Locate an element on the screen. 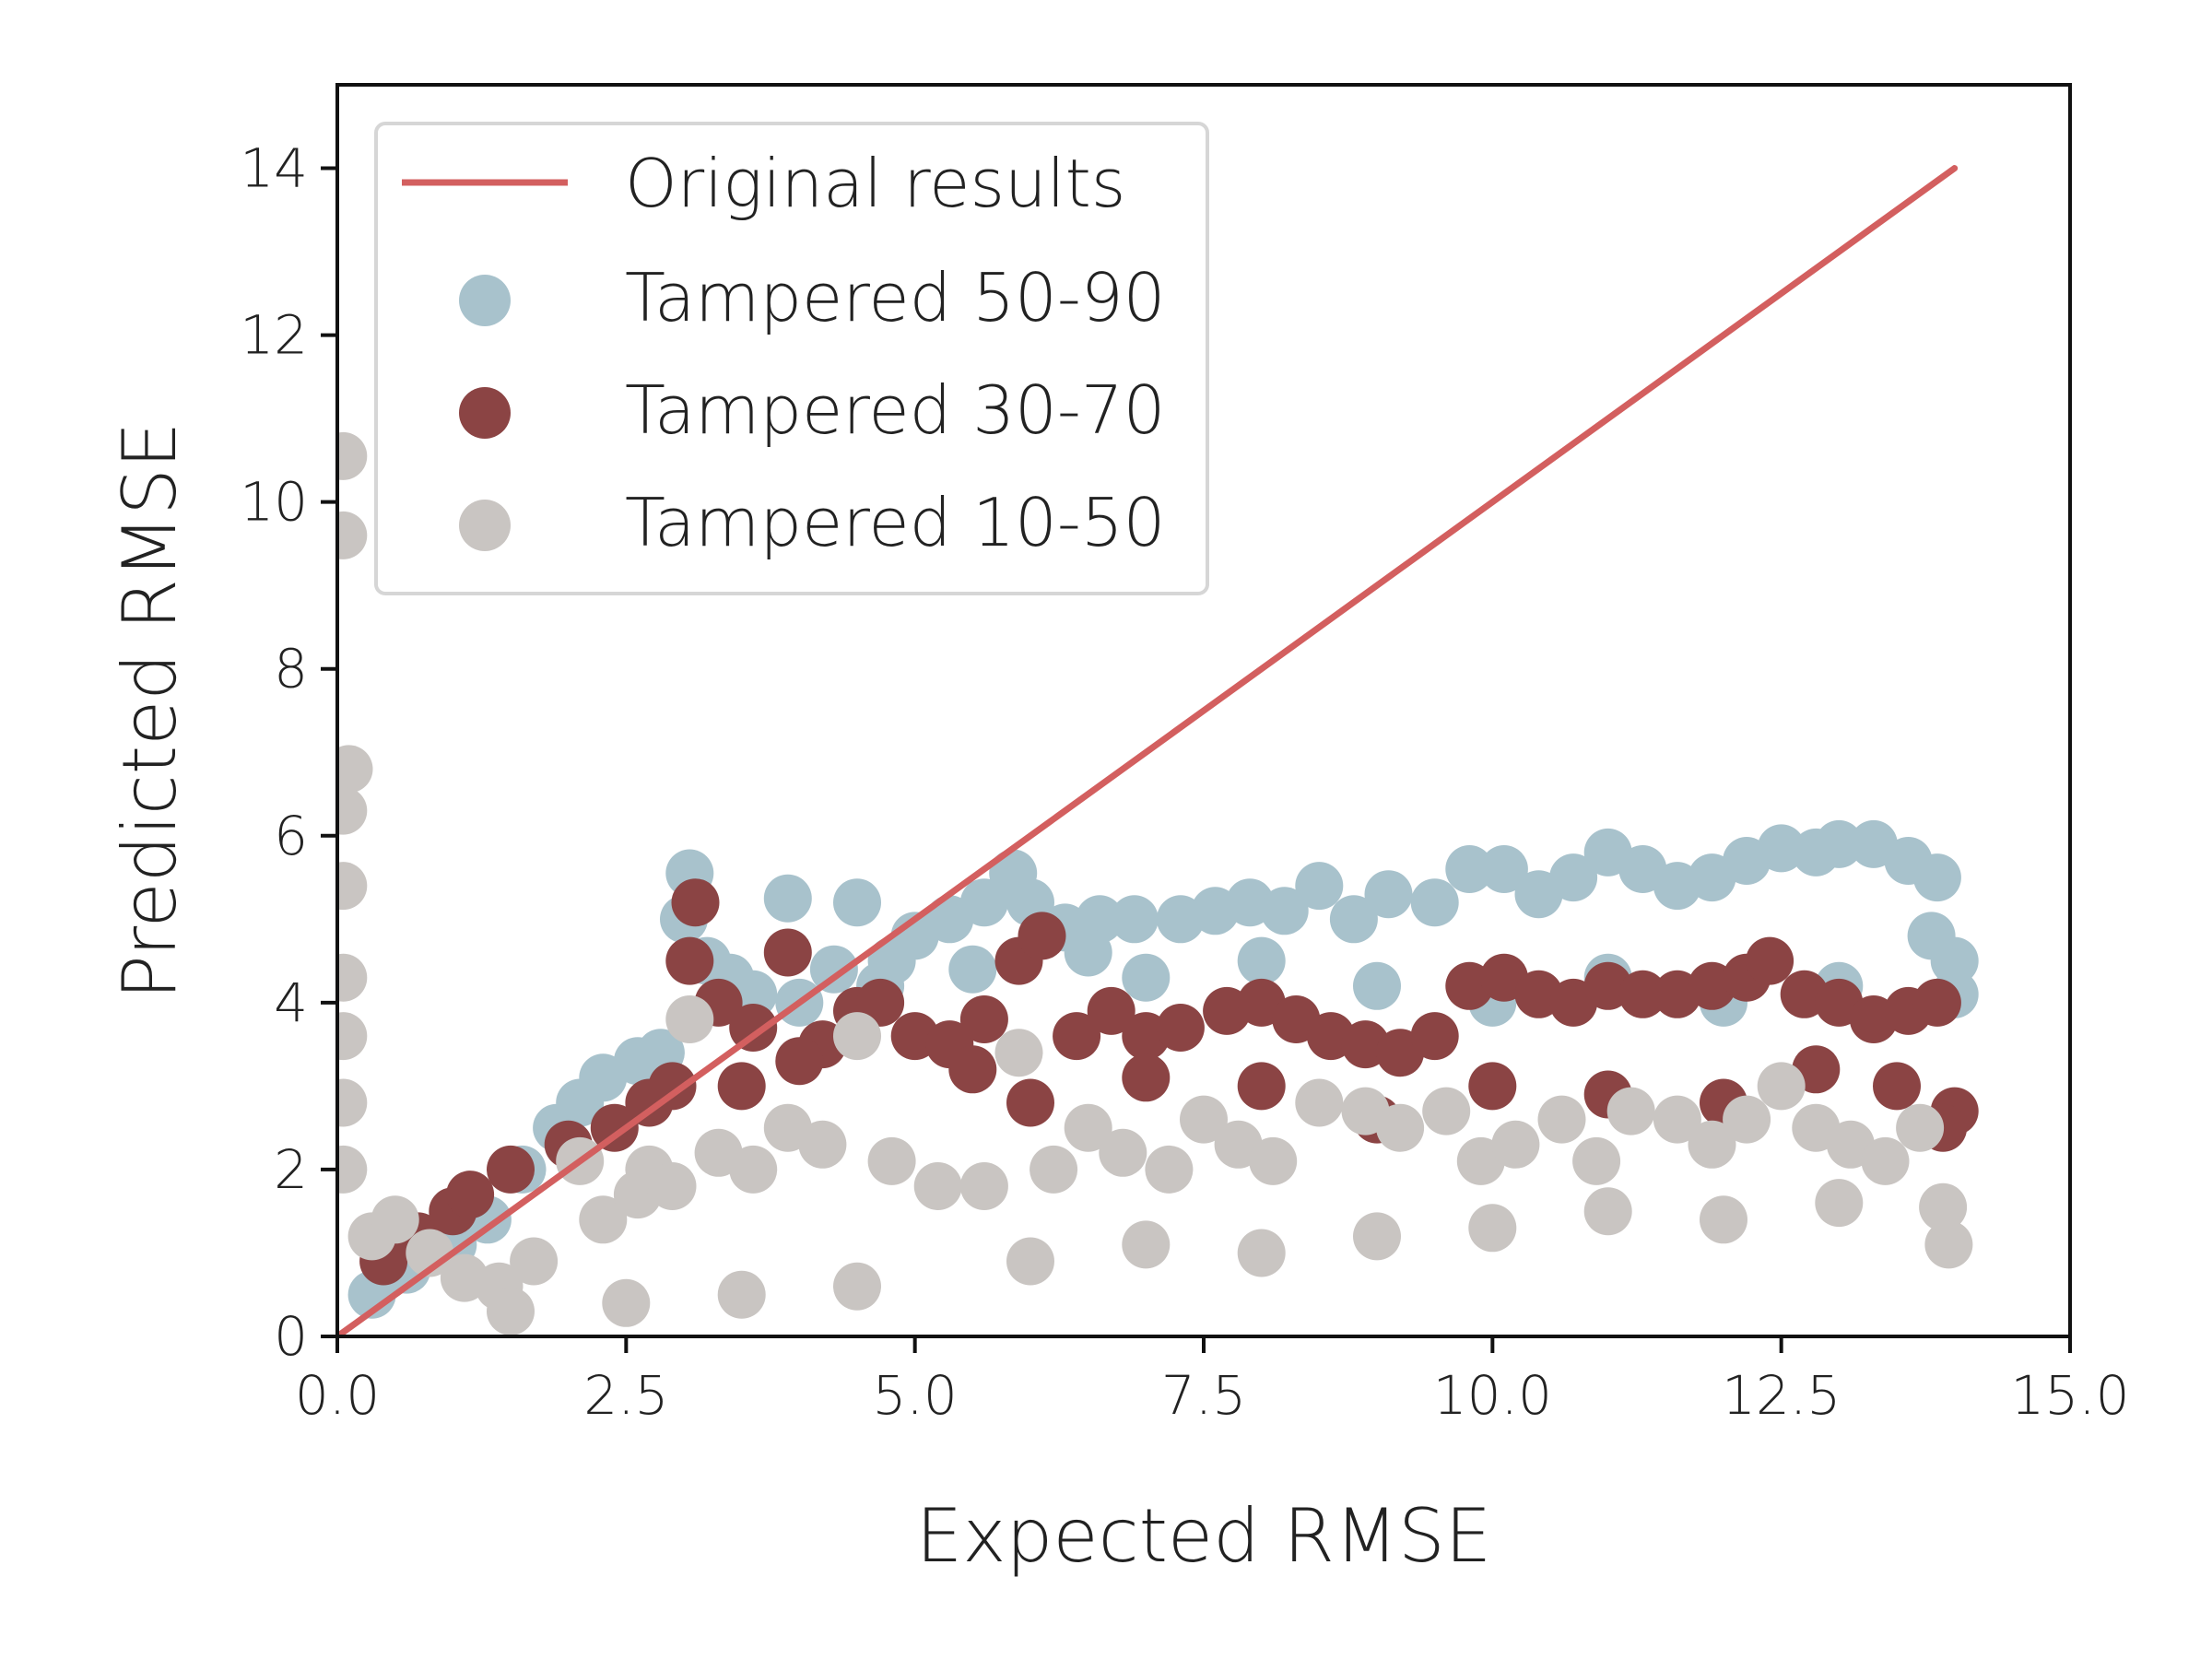  x-tick-label-1: 2.5 is located at coordinates (625, 1395).